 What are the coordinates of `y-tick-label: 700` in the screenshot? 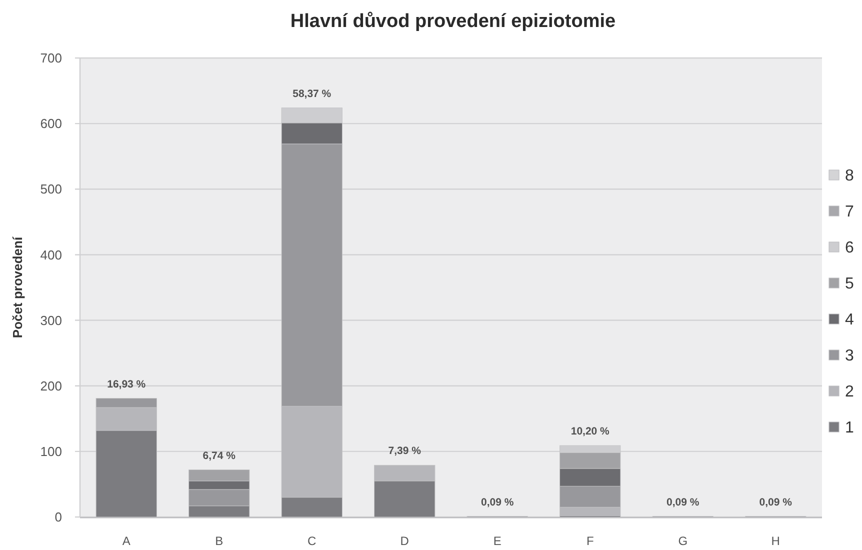 It's located at (51, 58).